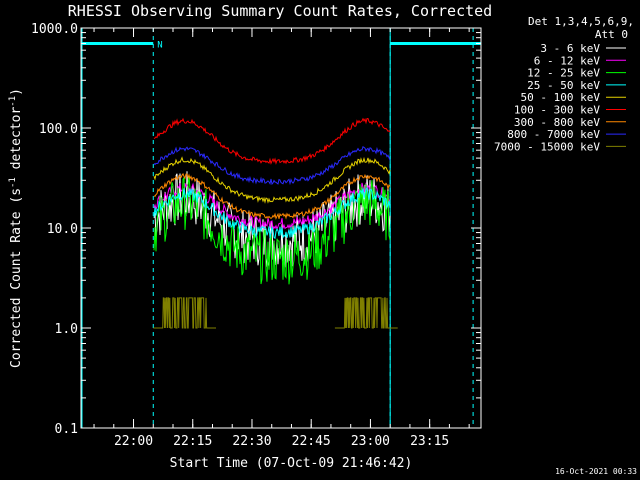 This screenshot has width=640, height=480. I want to click on legend-header-2: Att 0, so click(611, 34).